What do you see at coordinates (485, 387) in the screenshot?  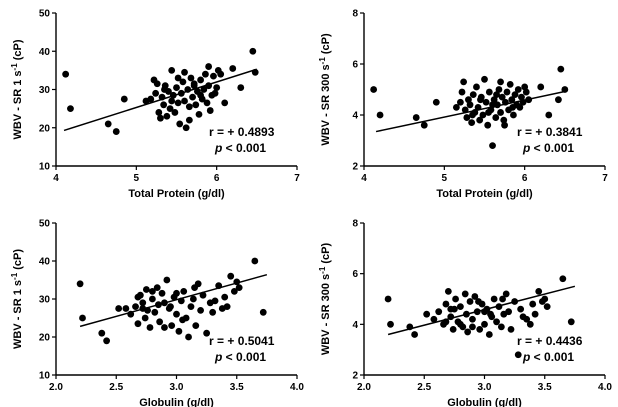 I see `x-tick-label: 3.0` at bounding box center [485, 387].